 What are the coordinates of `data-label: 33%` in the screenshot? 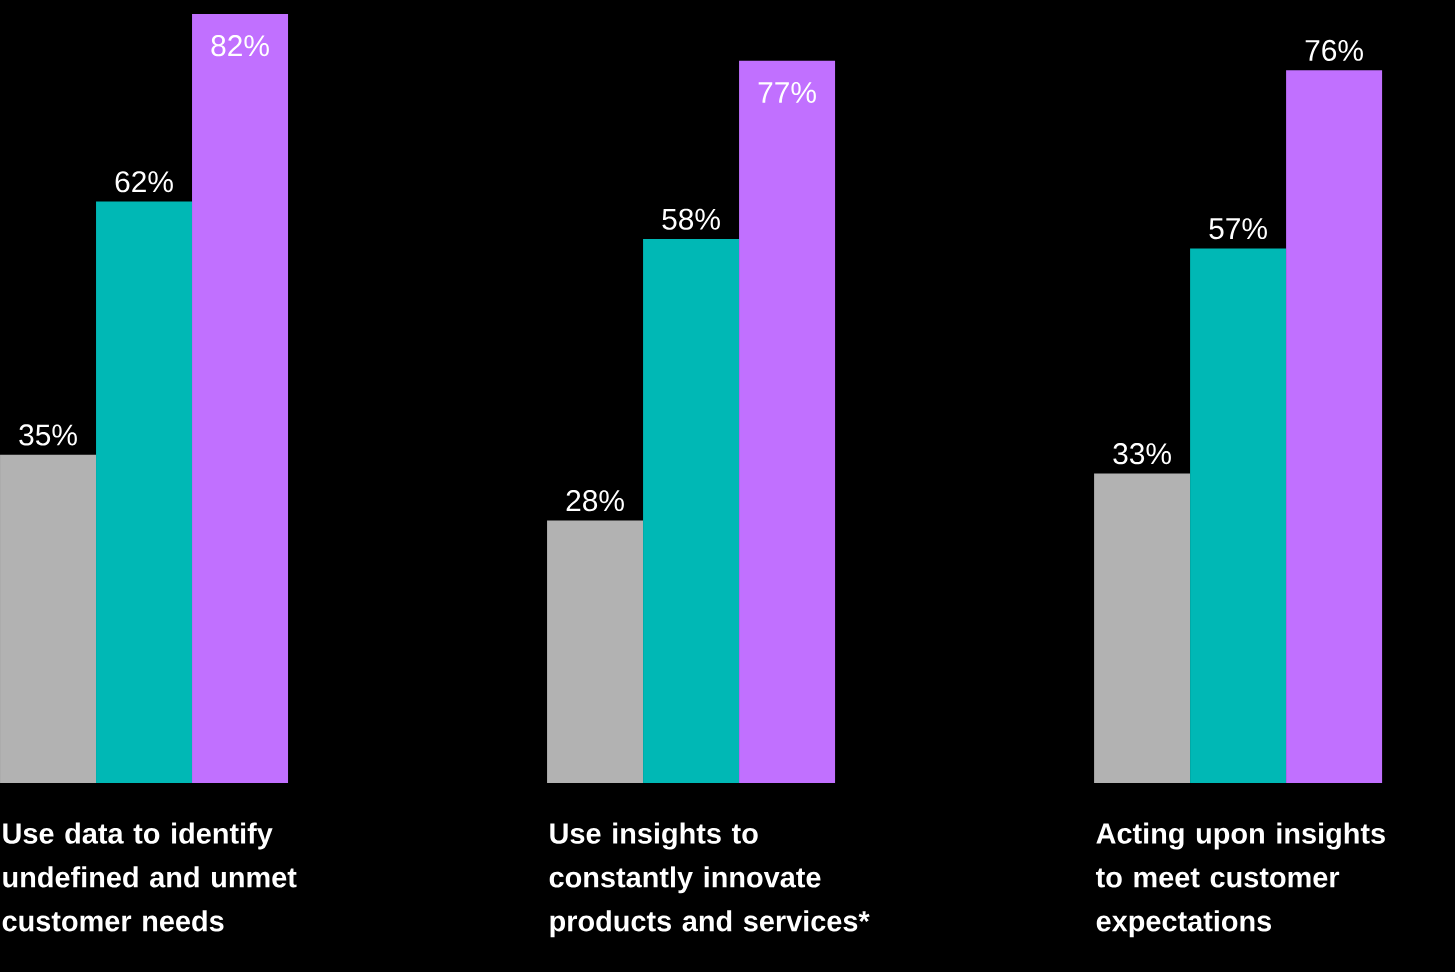 It's located at (1142, 454).